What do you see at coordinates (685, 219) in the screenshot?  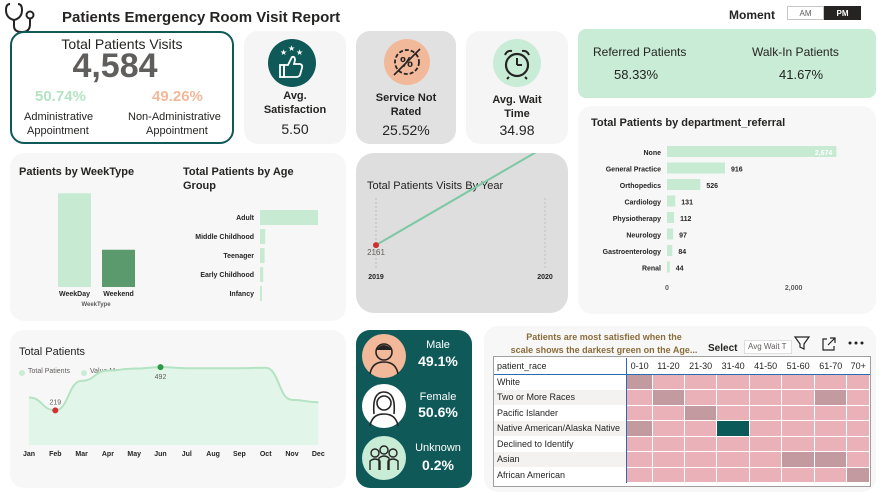 I see `dept-value-label: 112` at bounding box center [685, 219].